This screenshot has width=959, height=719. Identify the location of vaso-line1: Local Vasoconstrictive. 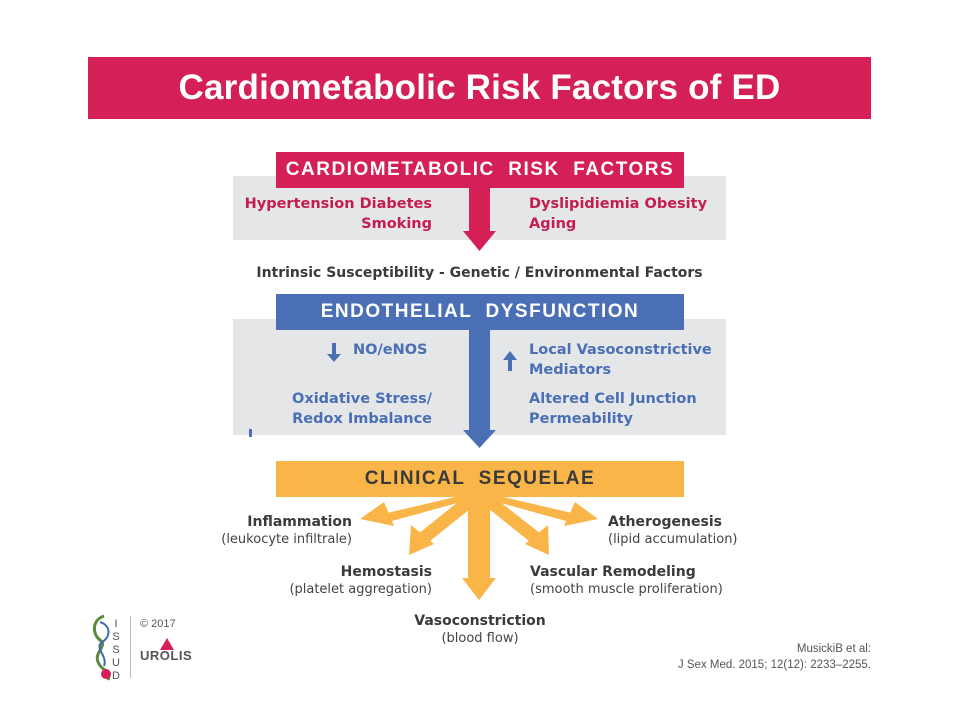
(620, 350).